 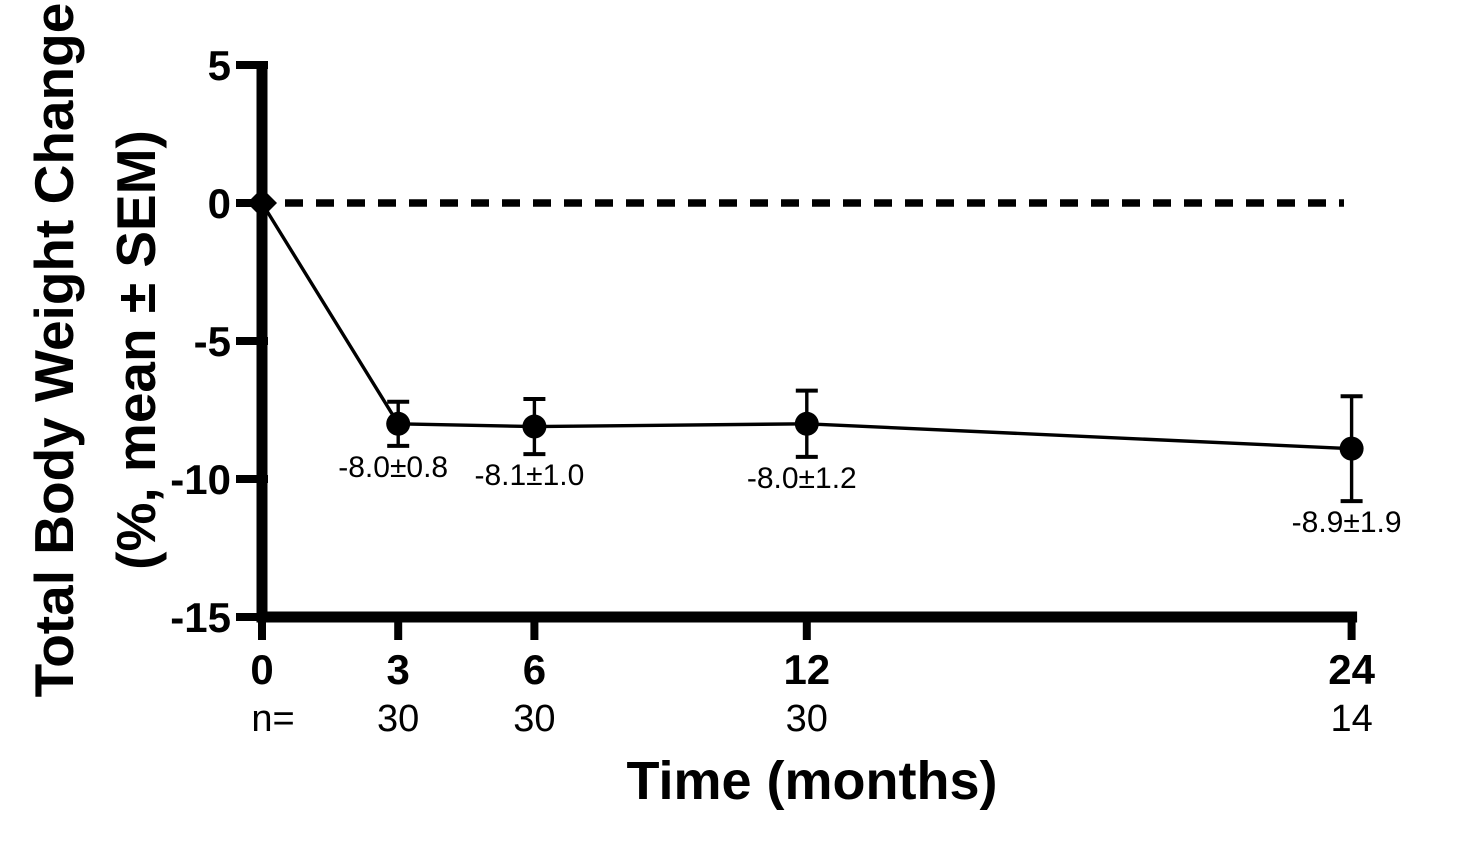 I want to click on y-axis-title: Total Body Weight Change (%, mean ± SEM), so click(x=95, y=365).